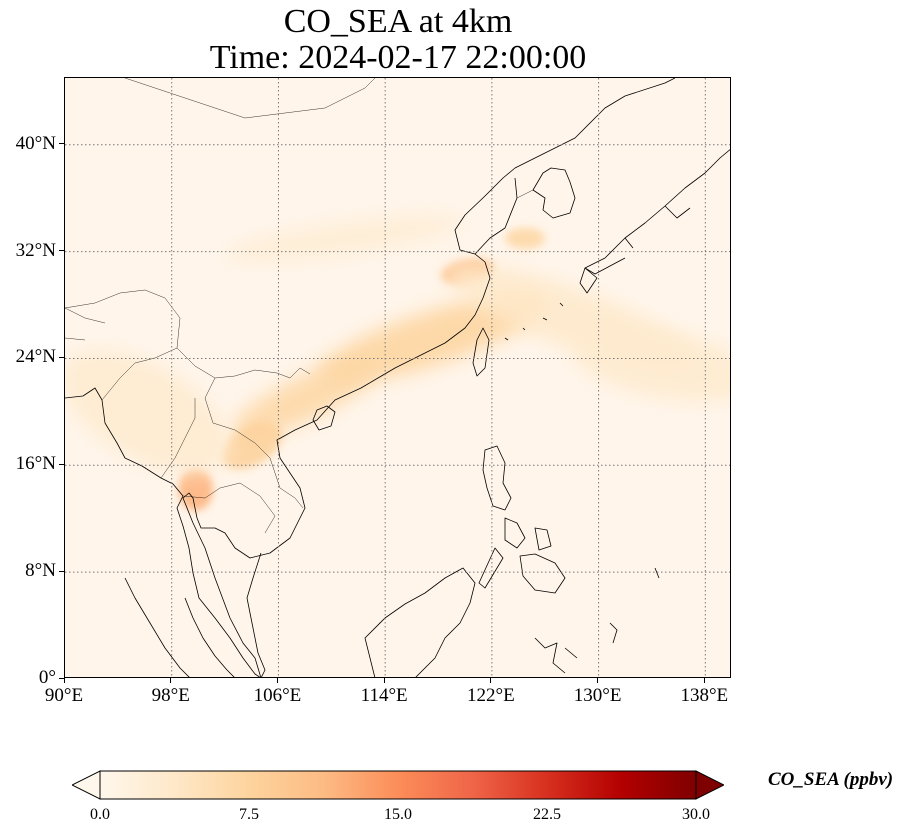  What do you see at coordinates (256, 614) in the screenshot?
I see `gulf-of-thailand-coast` at bounding box center [256, 614].